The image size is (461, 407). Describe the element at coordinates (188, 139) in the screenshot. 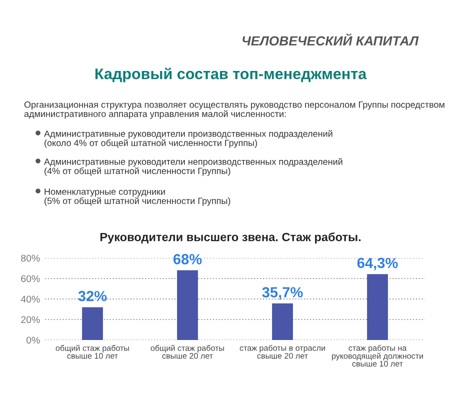

I see `text: Административные руководители производственных подразделений (около 4% от общей штатной численности Группы)` at that location.